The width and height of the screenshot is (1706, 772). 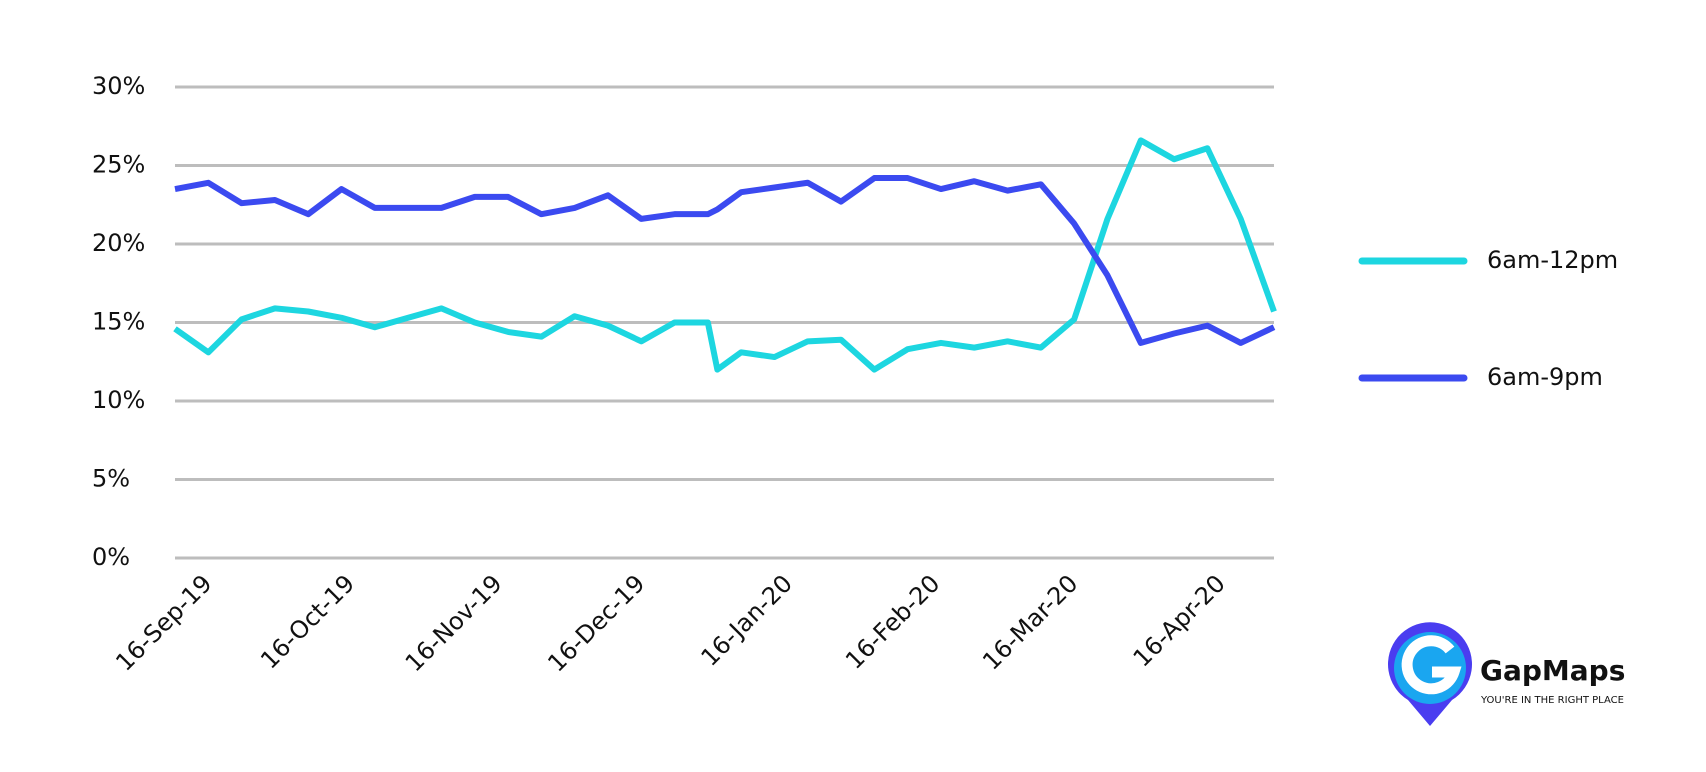 I want to click on x-tick-label: 16-Feb-20, so click(x=892, y=621).